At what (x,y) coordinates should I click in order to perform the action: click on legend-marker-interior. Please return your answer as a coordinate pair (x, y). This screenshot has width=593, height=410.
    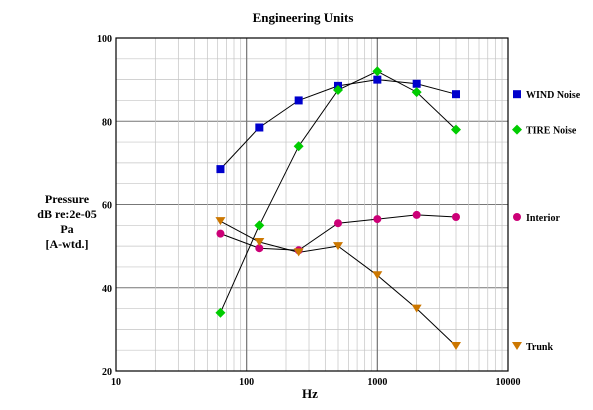
    Looking at the image, I should click on (517, 216).